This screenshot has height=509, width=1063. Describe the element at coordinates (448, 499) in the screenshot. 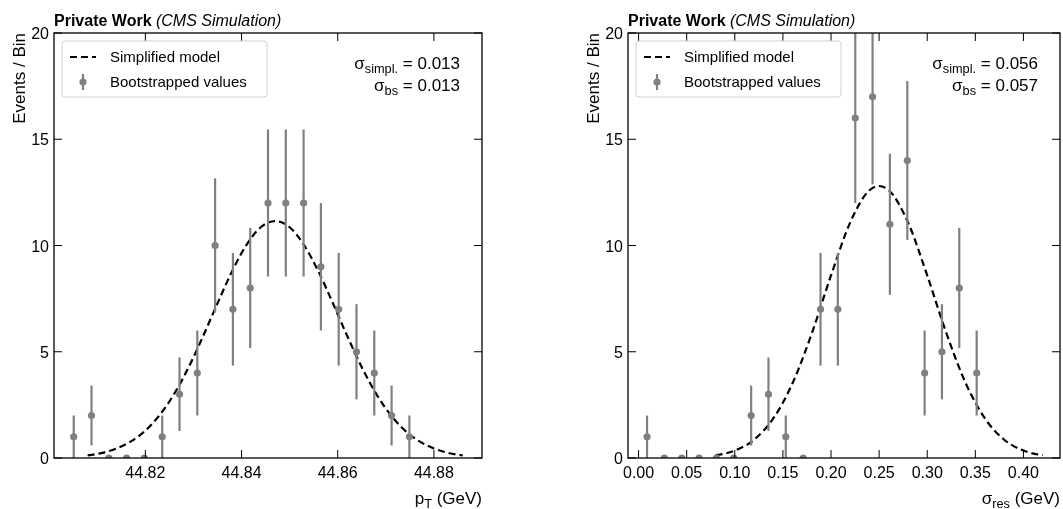

I see `x-axis-title: p$_{T}$ (GeV)` at that location.